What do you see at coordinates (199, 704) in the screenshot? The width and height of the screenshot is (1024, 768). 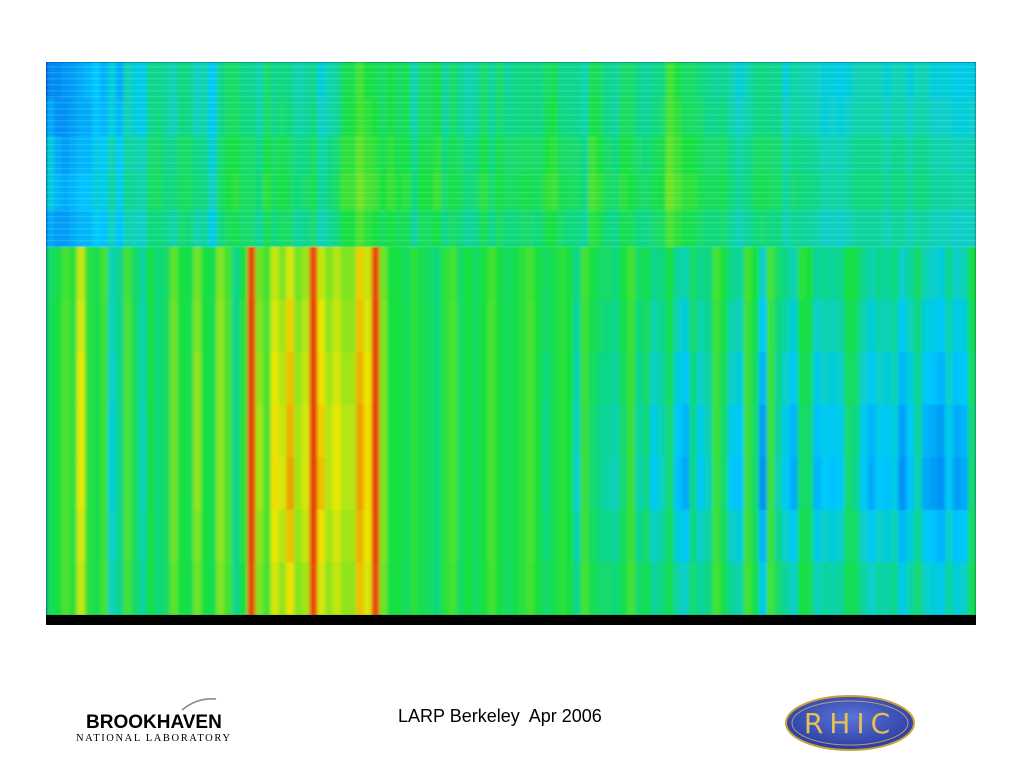 I see `logo-swoosh` at bounding box center [199, 704].